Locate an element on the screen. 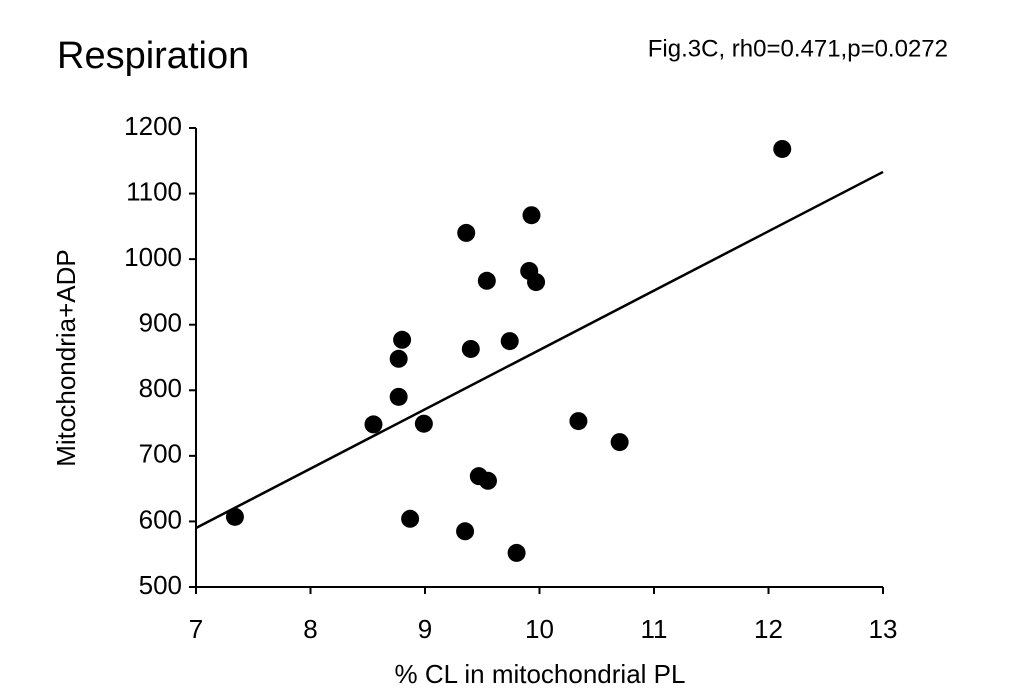  y-tick-label: 900 is located at coordinates (160, 323).